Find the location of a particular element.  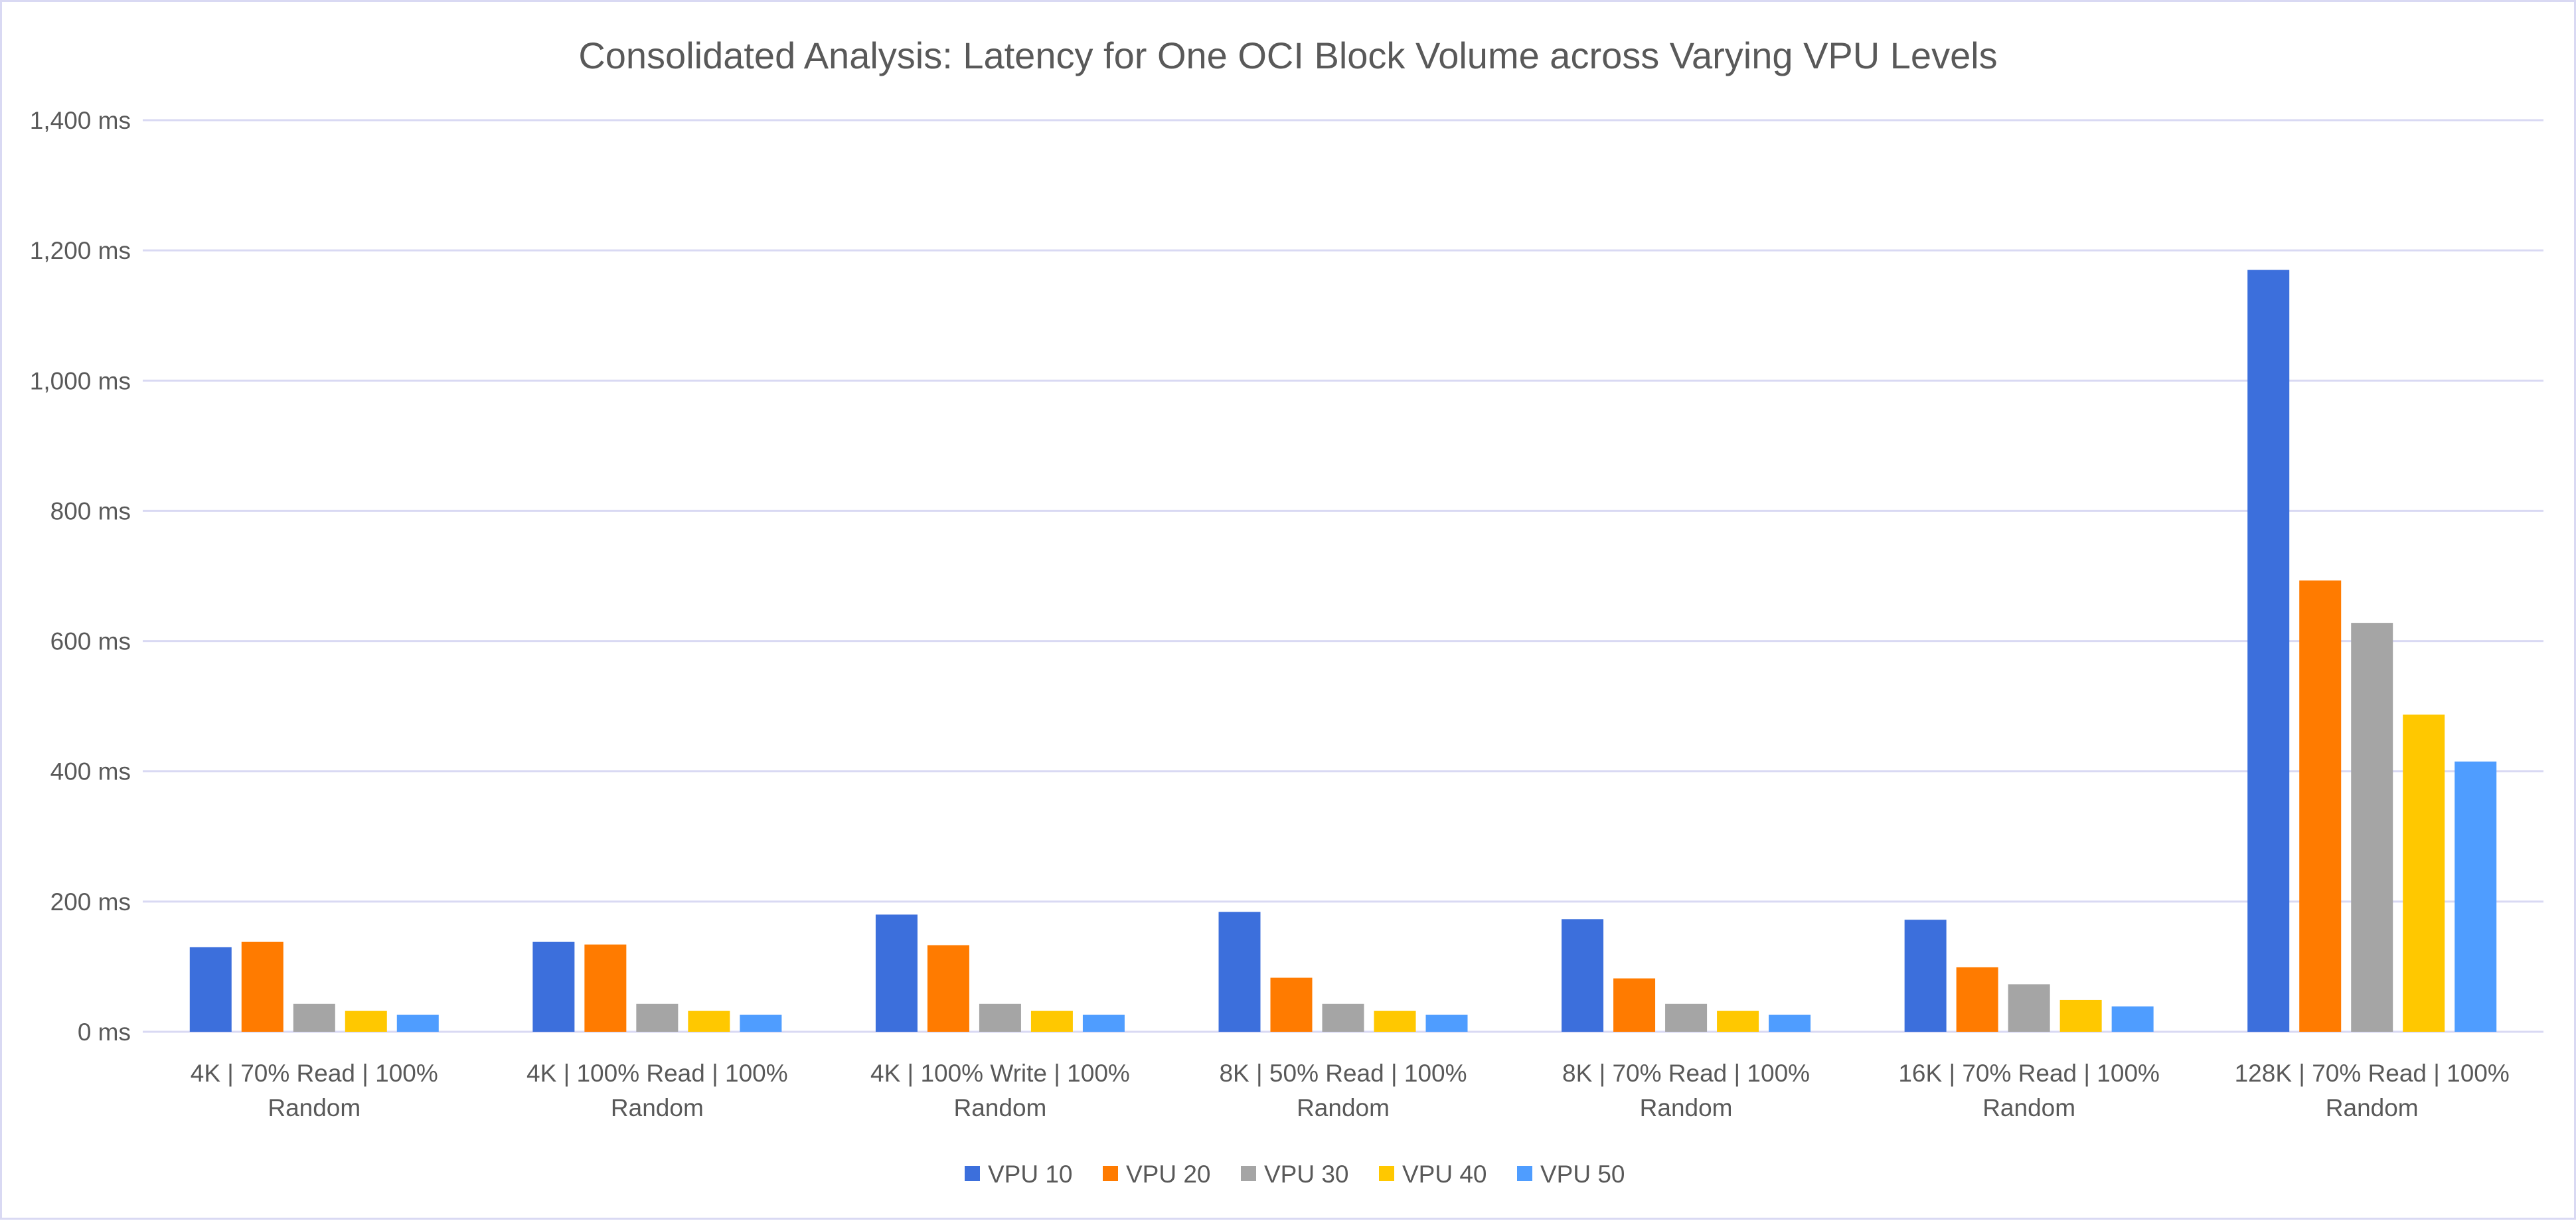

y-tick-label: 200 ms is located at coordinates (90, 902).